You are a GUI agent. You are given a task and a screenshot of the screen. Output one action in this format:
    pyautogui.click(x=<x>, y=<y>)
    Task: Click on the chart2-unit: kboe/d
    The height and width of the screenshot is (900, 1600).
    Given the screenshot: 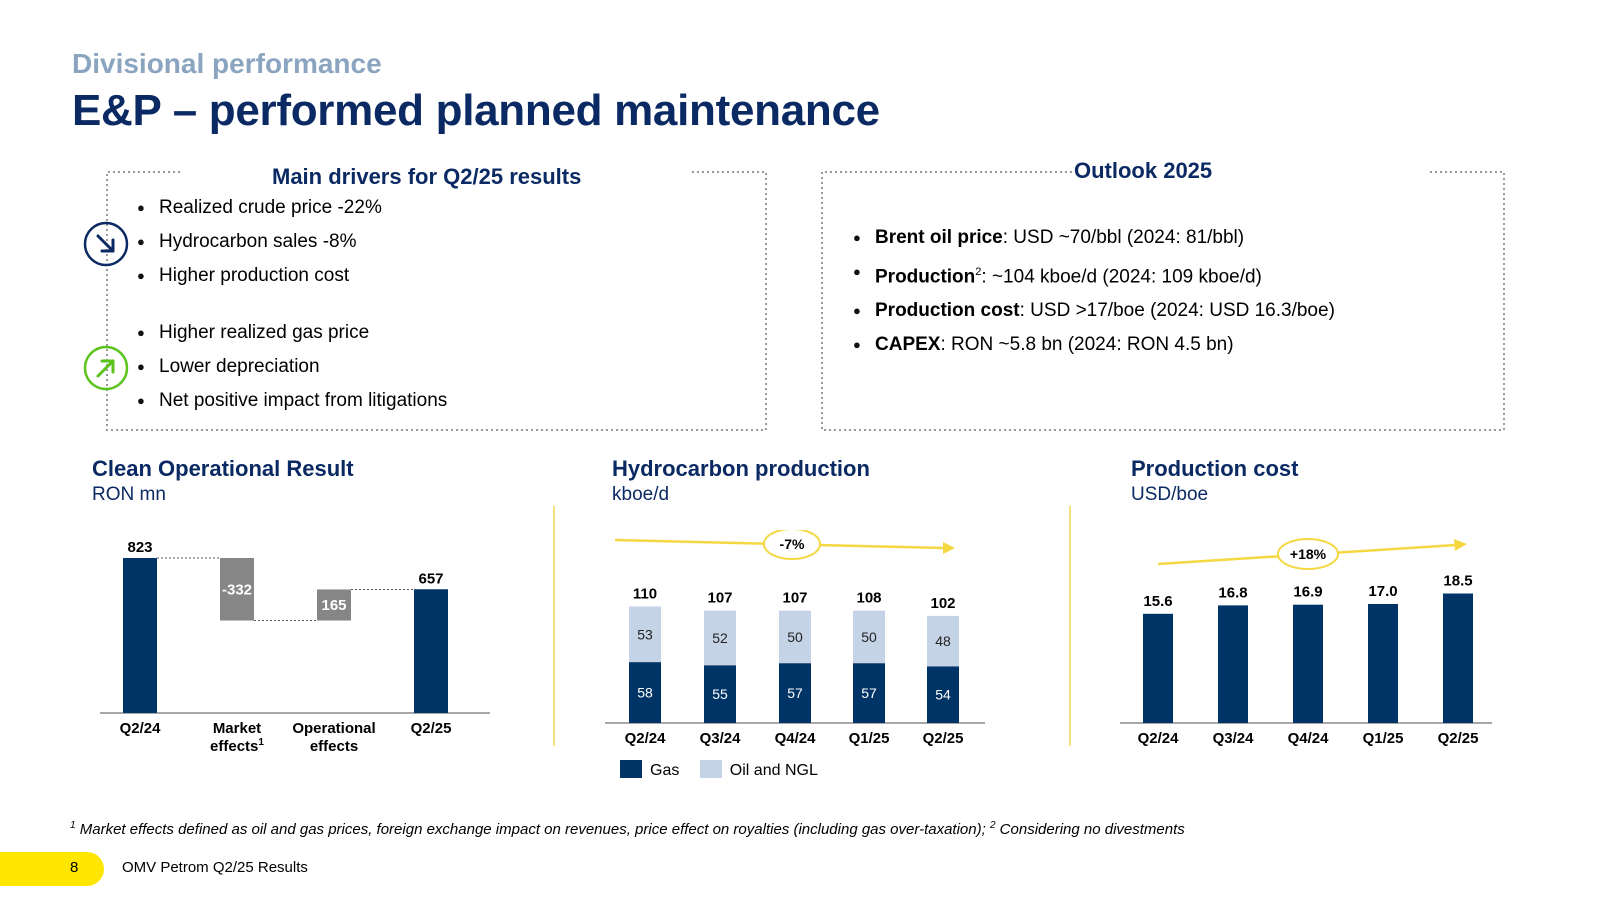 What is the action you would take?
    pyautogui.click(x=641, y=494)
    